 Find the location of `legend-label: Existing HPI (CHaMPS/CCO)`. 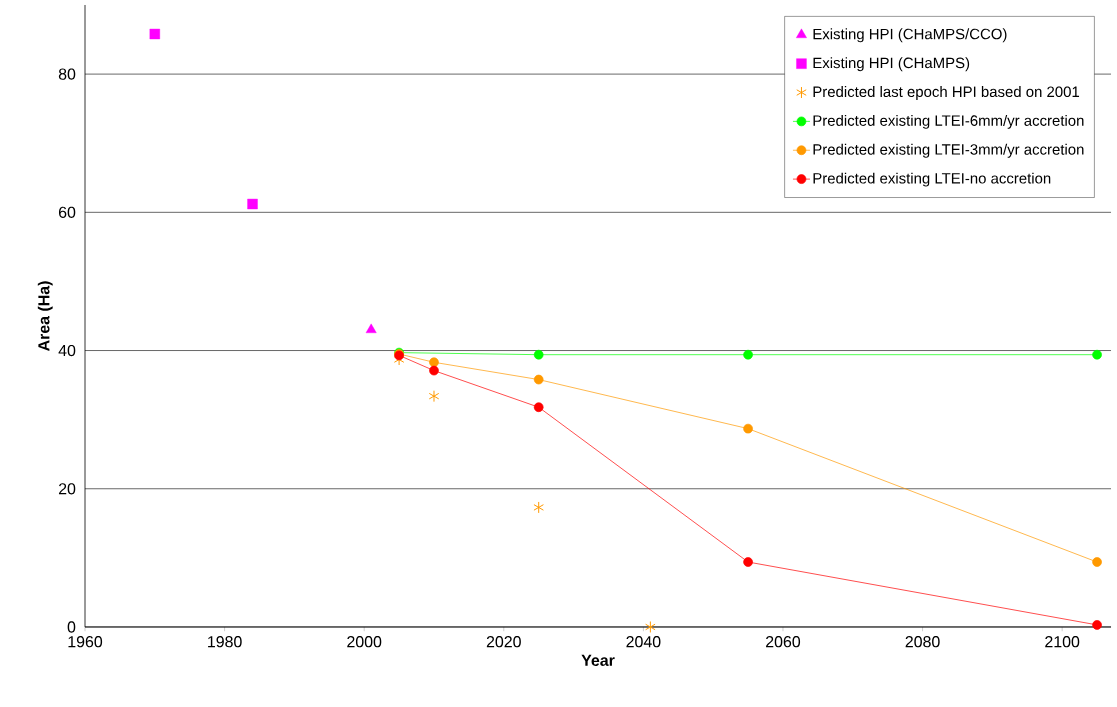

legend-label: Existing HPI (CHaMPS/CCO) is located at coordinates (910, 35).